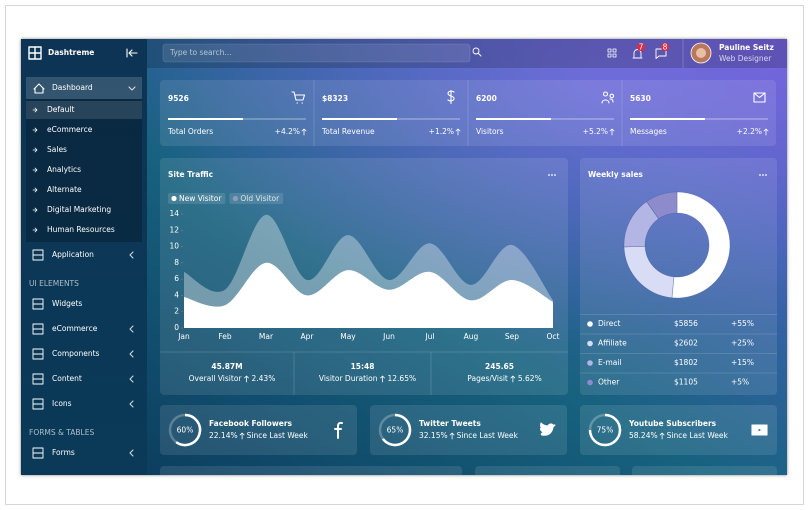  What do you see at coordinates (35, 230) in the screenshot?
I see `submenu-arrow` at bounding box center [35, 230].